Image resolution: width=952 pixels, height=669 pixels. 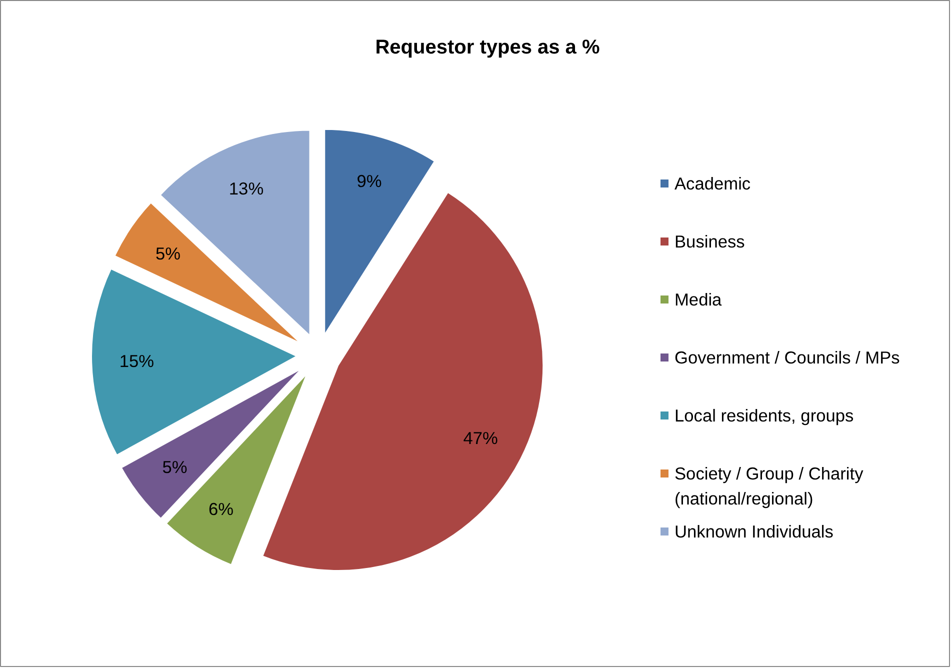 I want to click on data-label: 6%, so click(x=221, y=509).